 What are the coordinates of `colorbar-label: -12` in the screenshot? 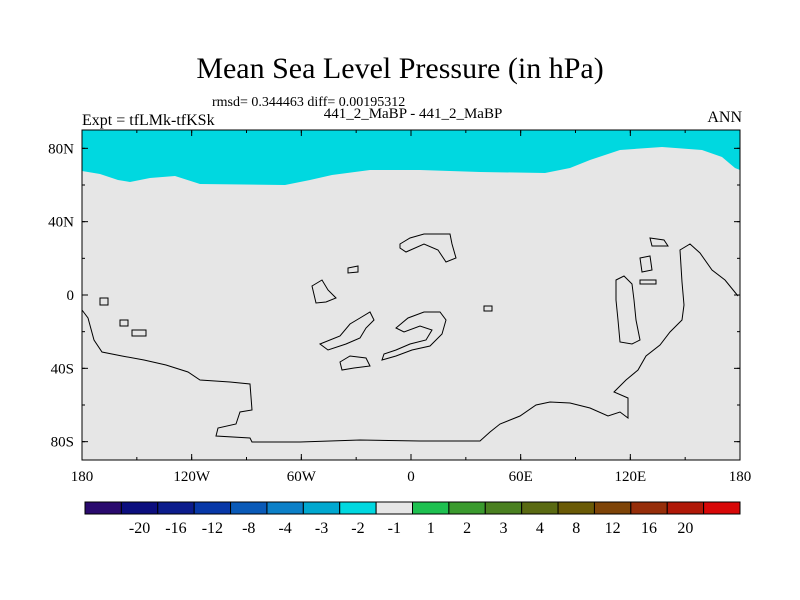 It's located at (212, 528).